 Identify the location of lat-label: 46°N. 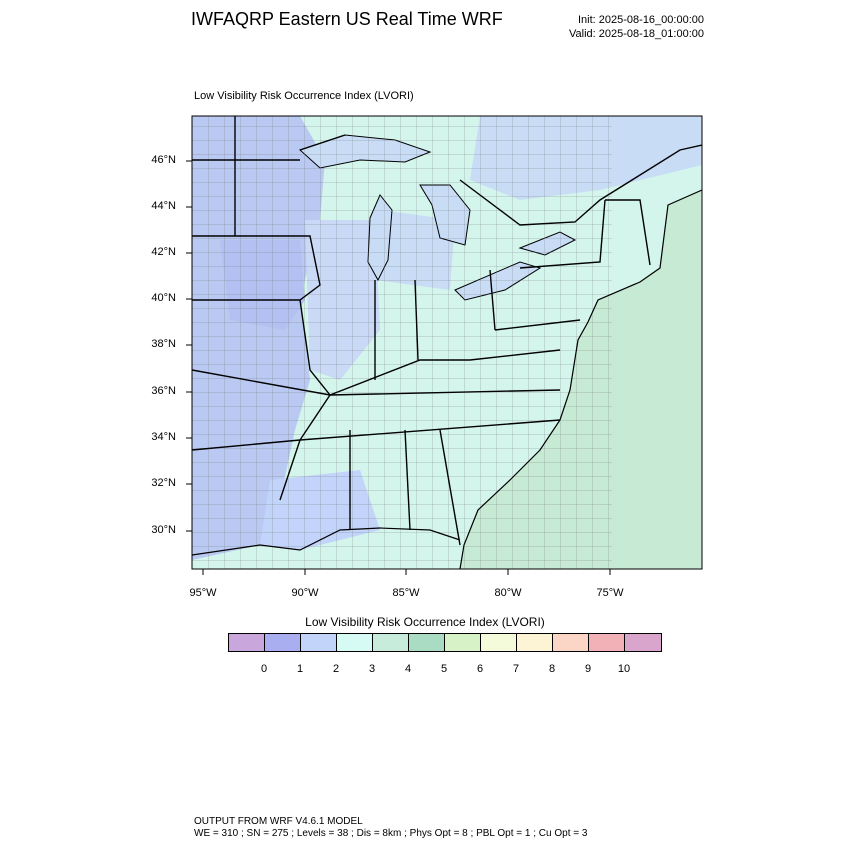
(163, 160).